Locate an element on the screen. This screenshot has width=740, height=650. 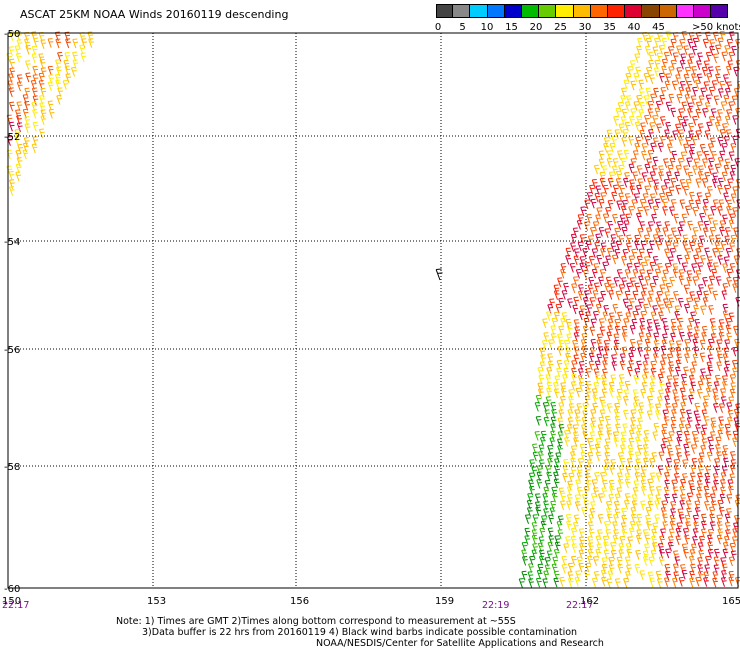
legend-label: 0 is located at coordinates (438, 27).